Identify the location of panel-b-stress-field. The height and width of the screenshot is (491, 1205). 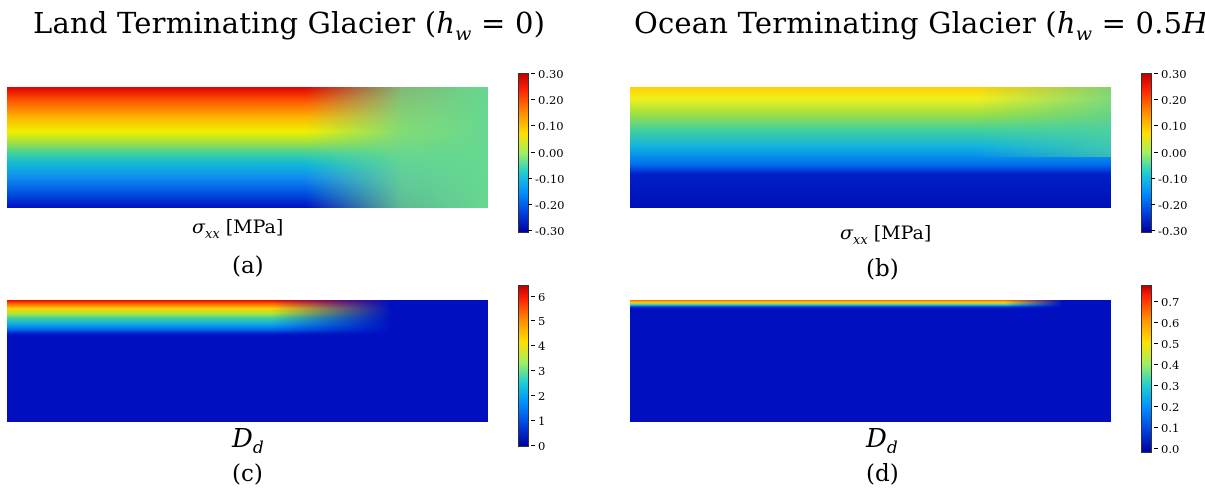
(870, 147).